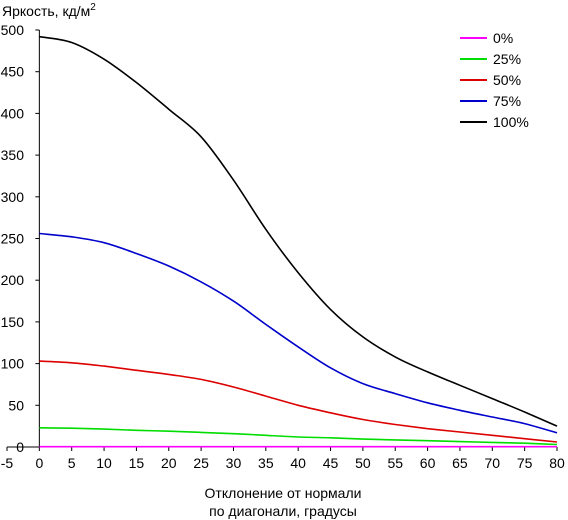 This screenshot has width=568, height=520. I want to click on x-tick-label: 70, so click(493, 463).